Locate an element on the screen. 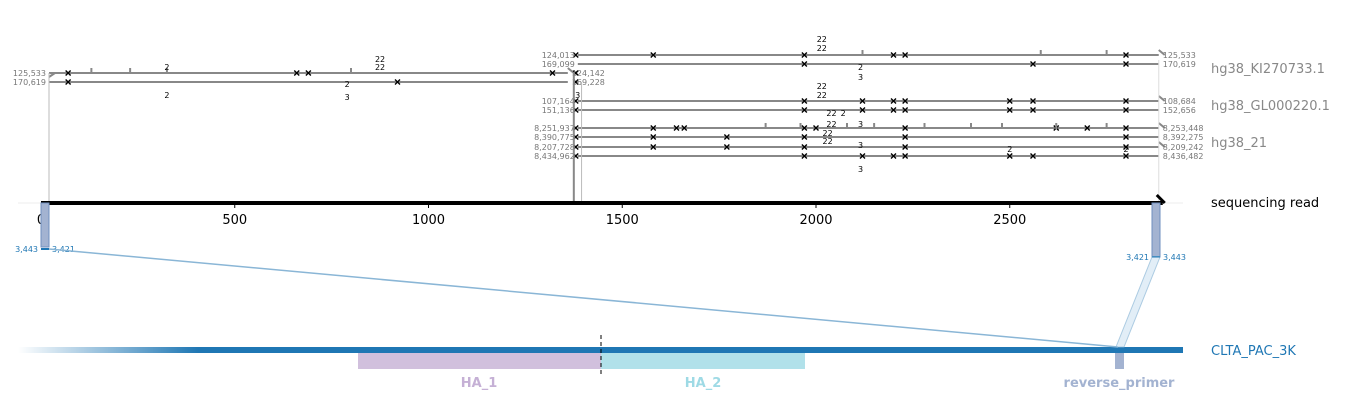  indel-label-5: 22 is located at coordinates (380, 67).